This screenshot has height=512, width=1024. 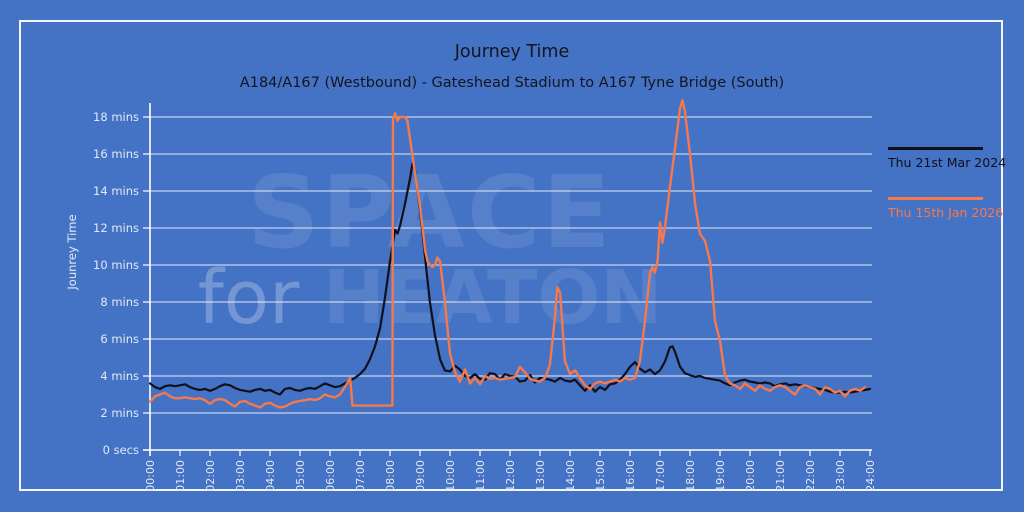 What do you see at coordinates (210, 476) in the screenshot?
I see `x-tick-label: 02:00` at bounding box center [210, 476].